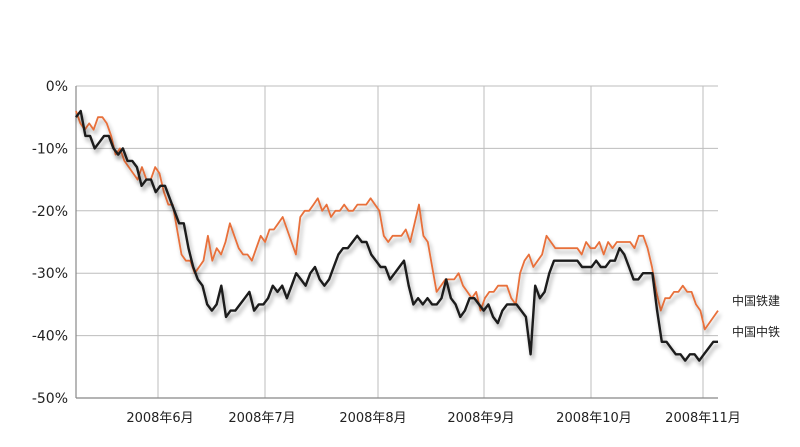 Image resolution: width=800 pixels, height=447 pixels. I want to click on y-tick-label: -40%, so click(50, 337).